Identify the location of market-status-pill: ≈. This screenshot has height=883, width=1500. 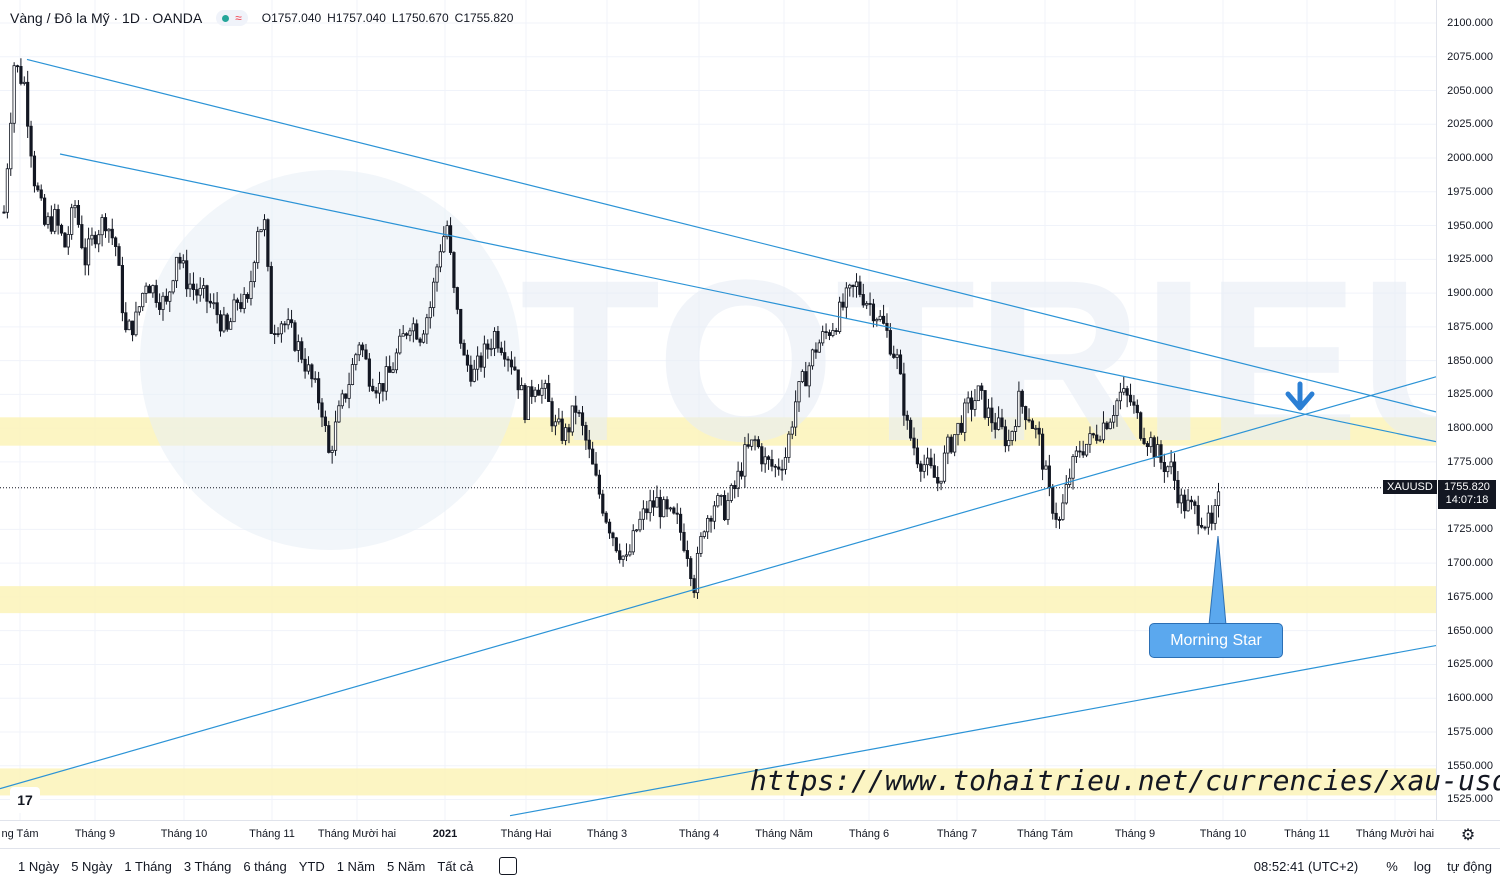
(232, 18).